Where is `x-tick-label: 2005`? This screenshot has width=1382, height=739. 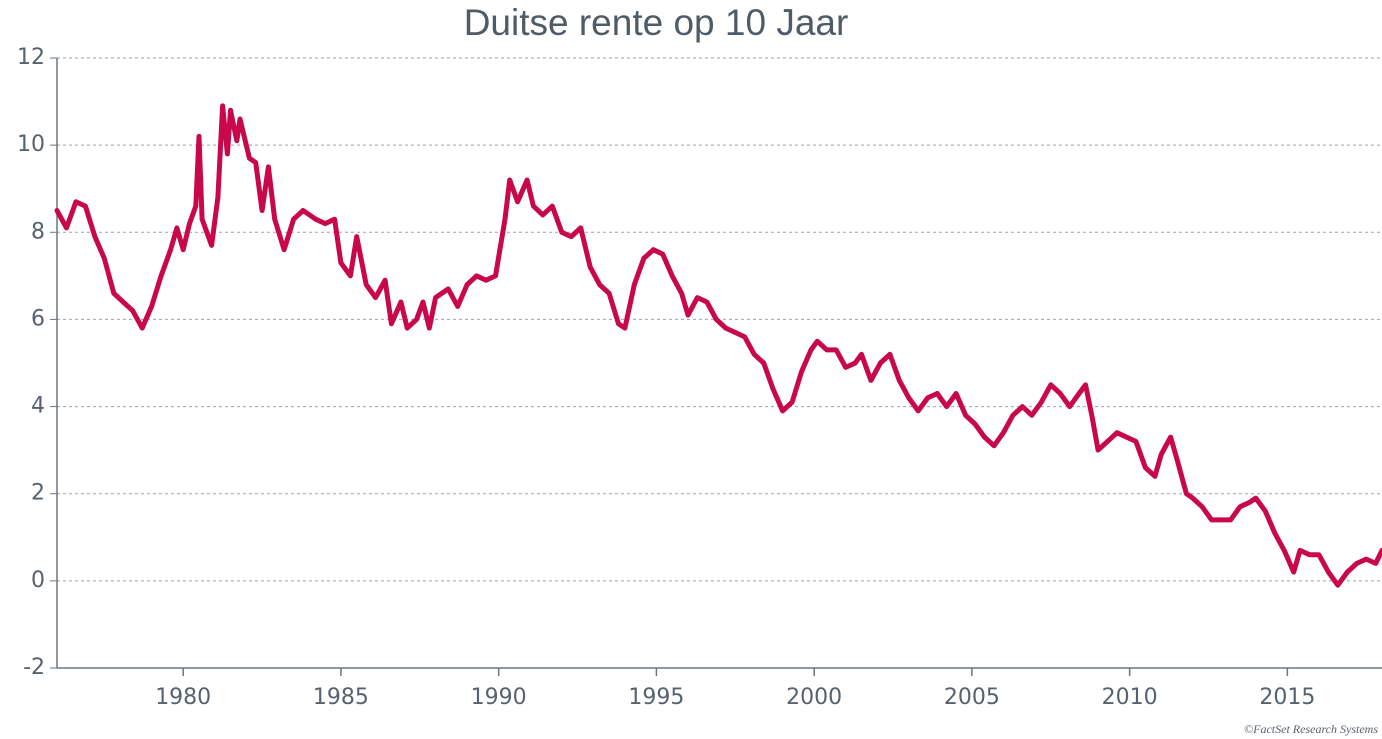
x-tick-label: 2005 is located at coordinates (972, 697).